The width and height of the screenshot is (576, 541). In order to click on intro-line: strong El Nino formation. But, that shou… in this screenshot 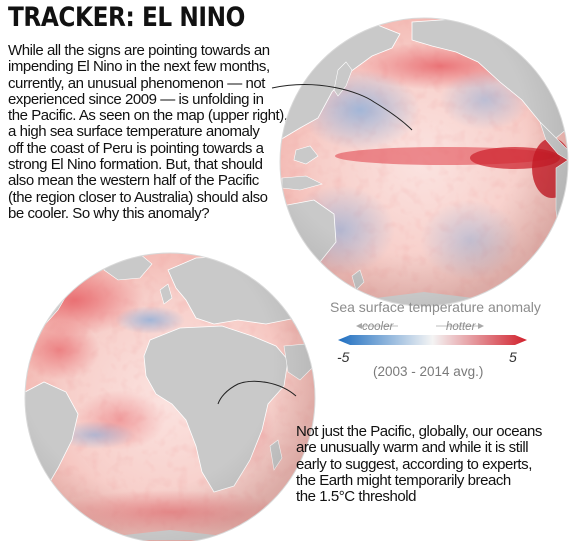, I will do `click(135, 165)`.